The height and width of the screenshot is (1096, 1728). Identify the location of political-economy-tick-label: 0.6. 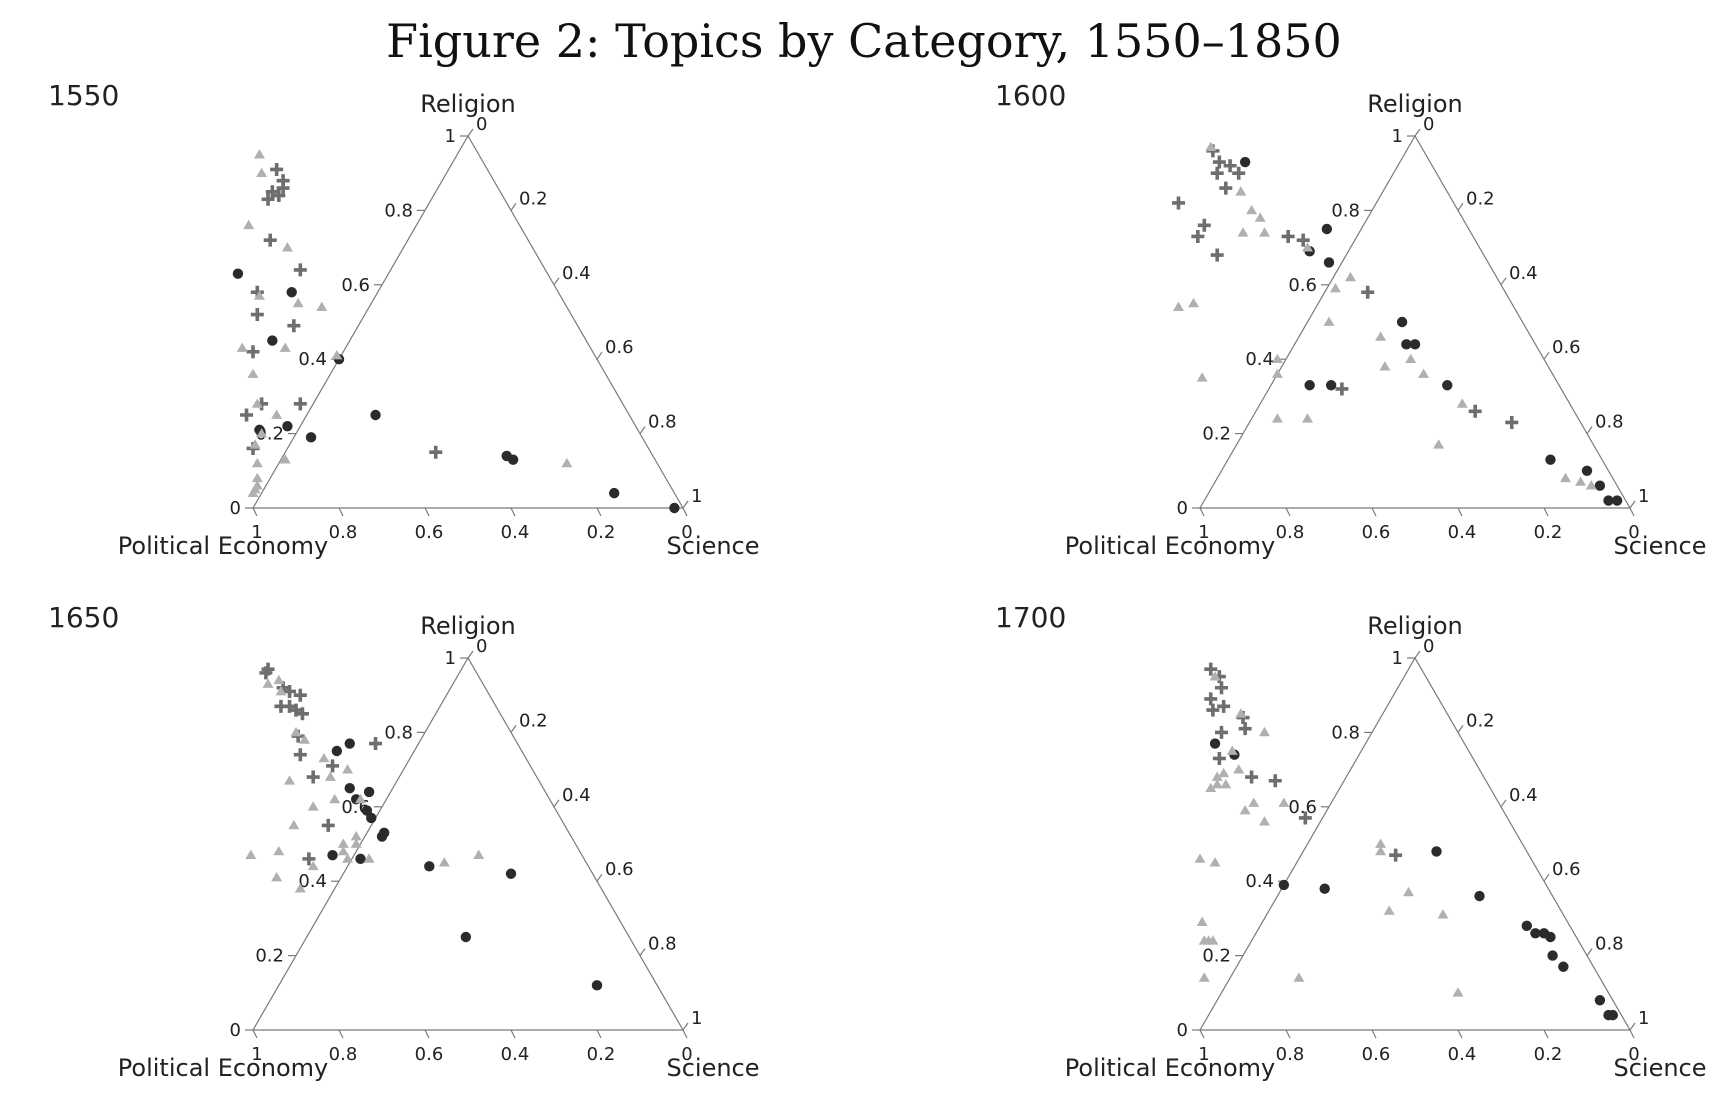
(1376, 1054).